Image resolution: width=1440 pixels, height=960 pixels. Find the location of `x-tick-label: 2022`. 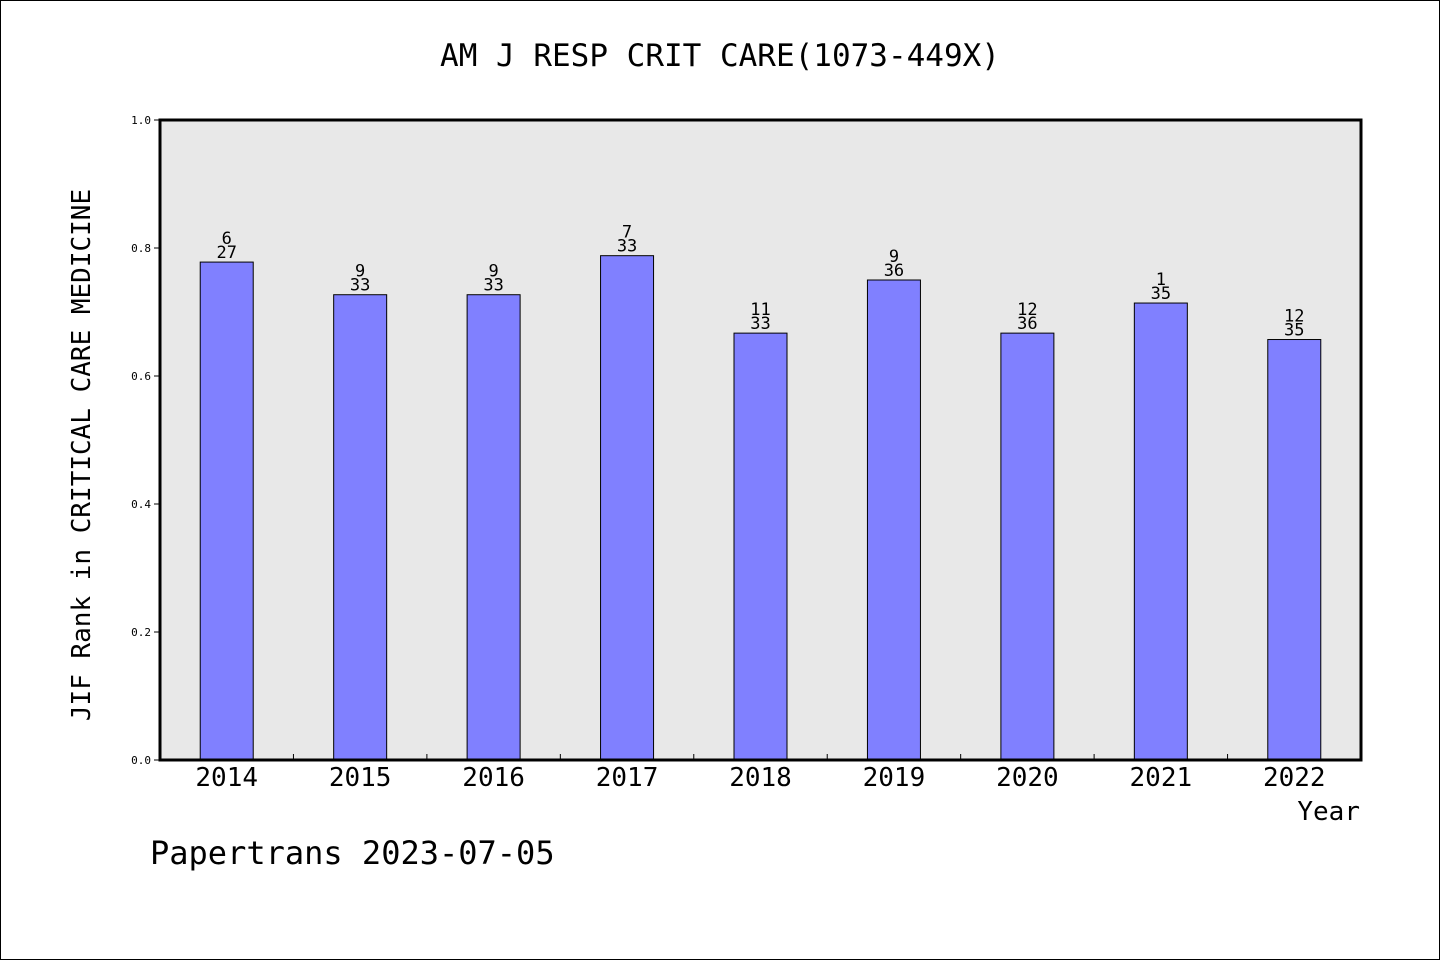

x-tick-label: 2022 is located at coordinates (1294, 778).